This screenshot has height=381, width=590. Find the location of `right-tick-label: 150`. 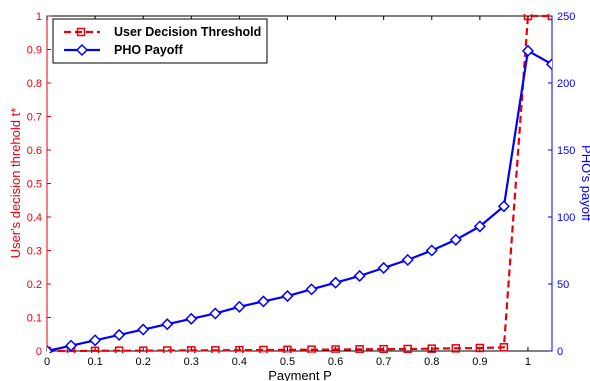

right-tick-label: 150 is located at coordinates (566, 151).